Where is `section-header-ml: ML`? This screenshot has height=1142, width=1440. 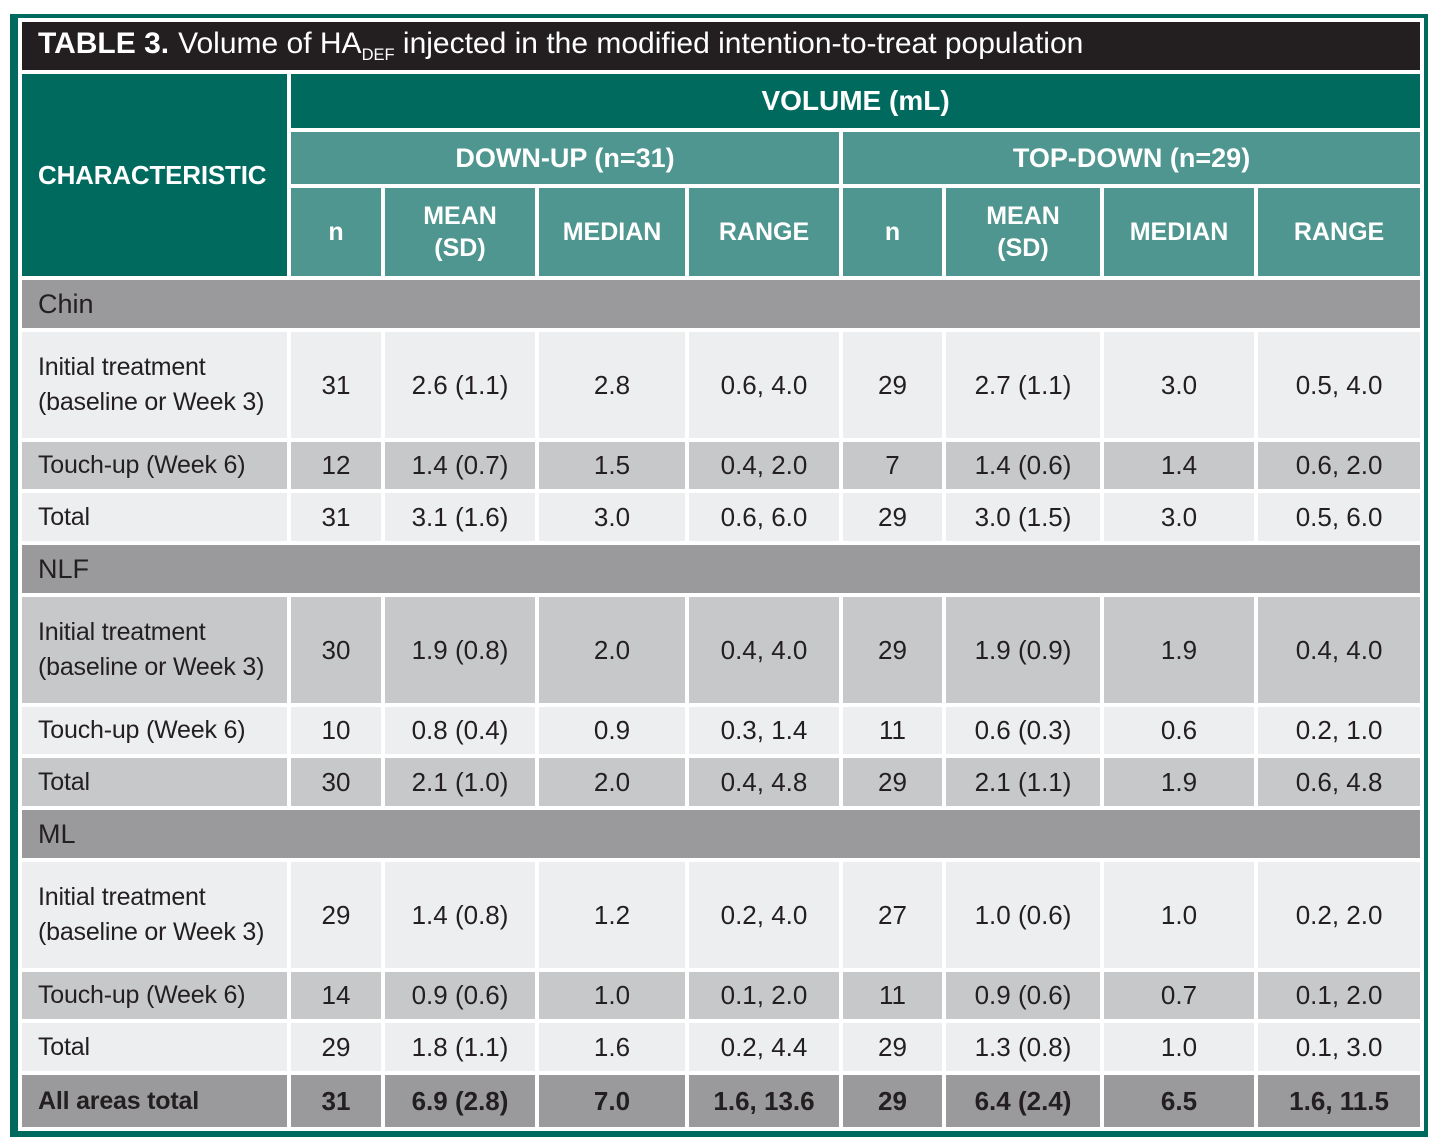
section-header-ml: ML is located at coordinates (721, 834).